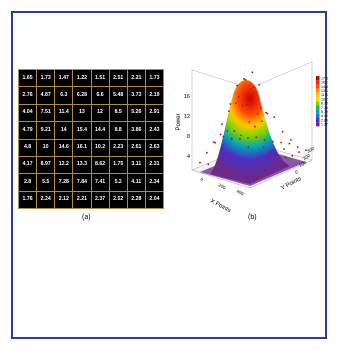  I want to click on grid-cell: 2.04, so click(154, 200).